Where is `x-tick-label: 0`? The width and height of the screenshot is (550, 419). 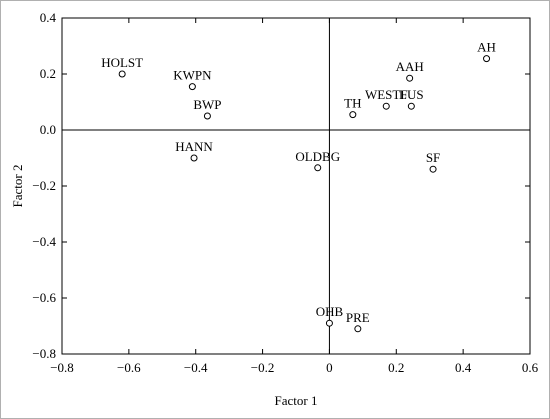
x-tick-label: 0 is located at coordinates (329, 367).